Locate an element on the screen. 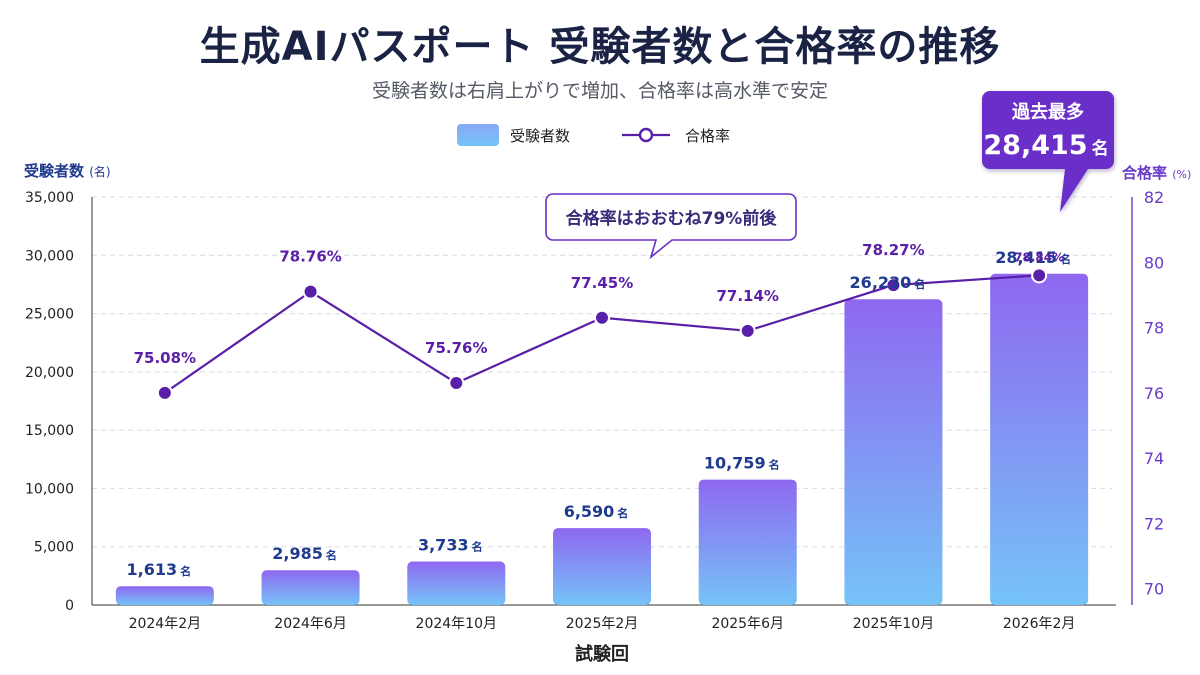  legend-label-bars: 受験者数 is located at coordinates (540, 136).